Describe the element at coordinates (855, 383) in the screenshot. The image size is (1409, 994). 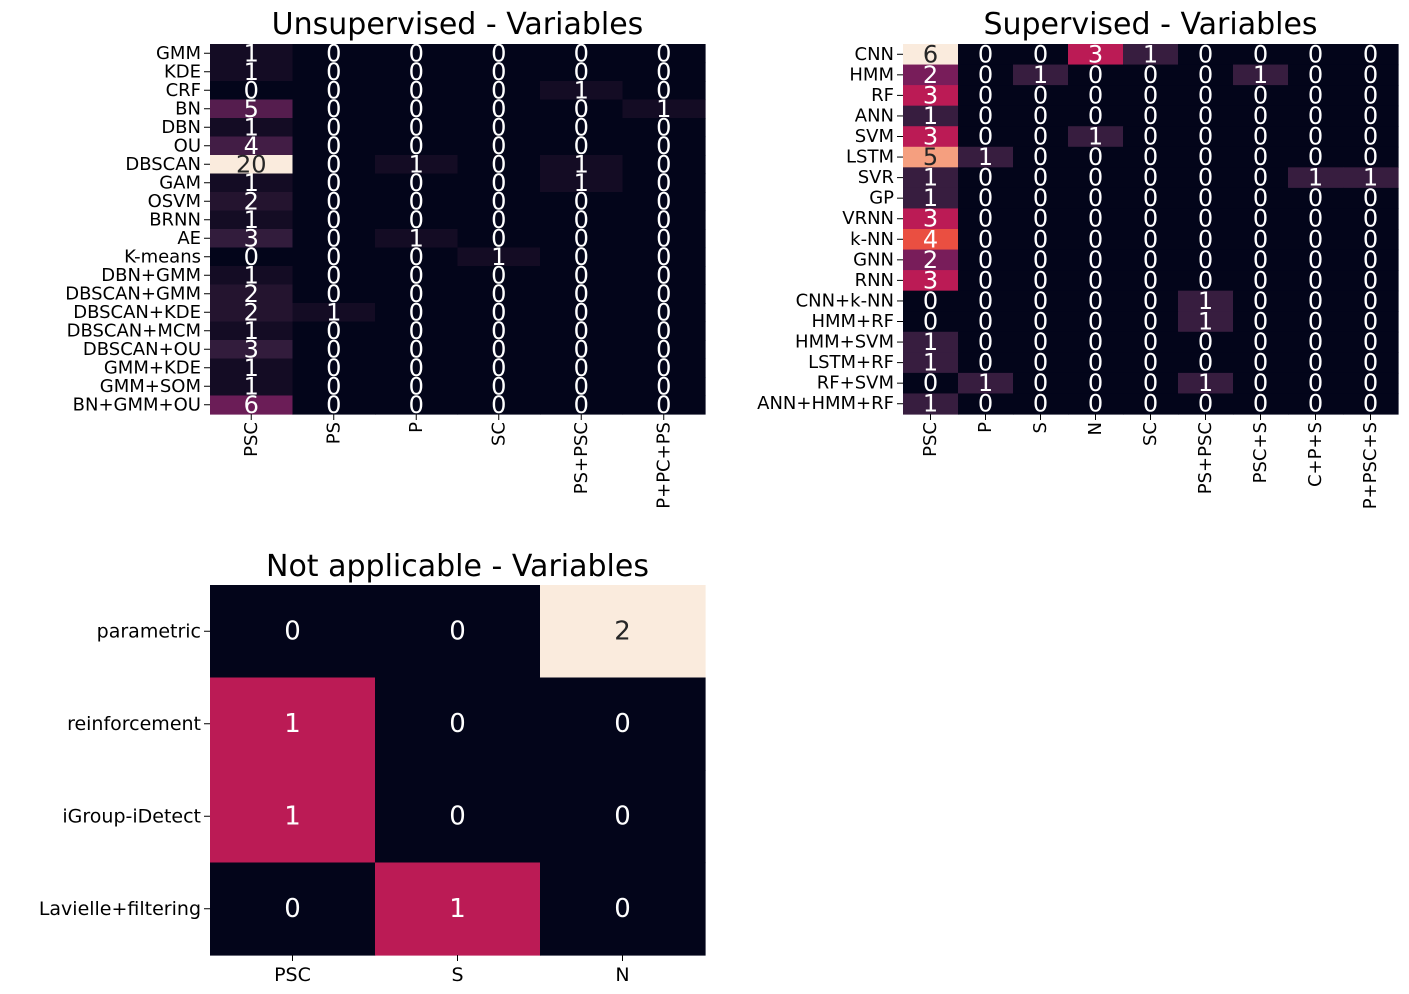
I see `row-label: RF+SVM` at that location.